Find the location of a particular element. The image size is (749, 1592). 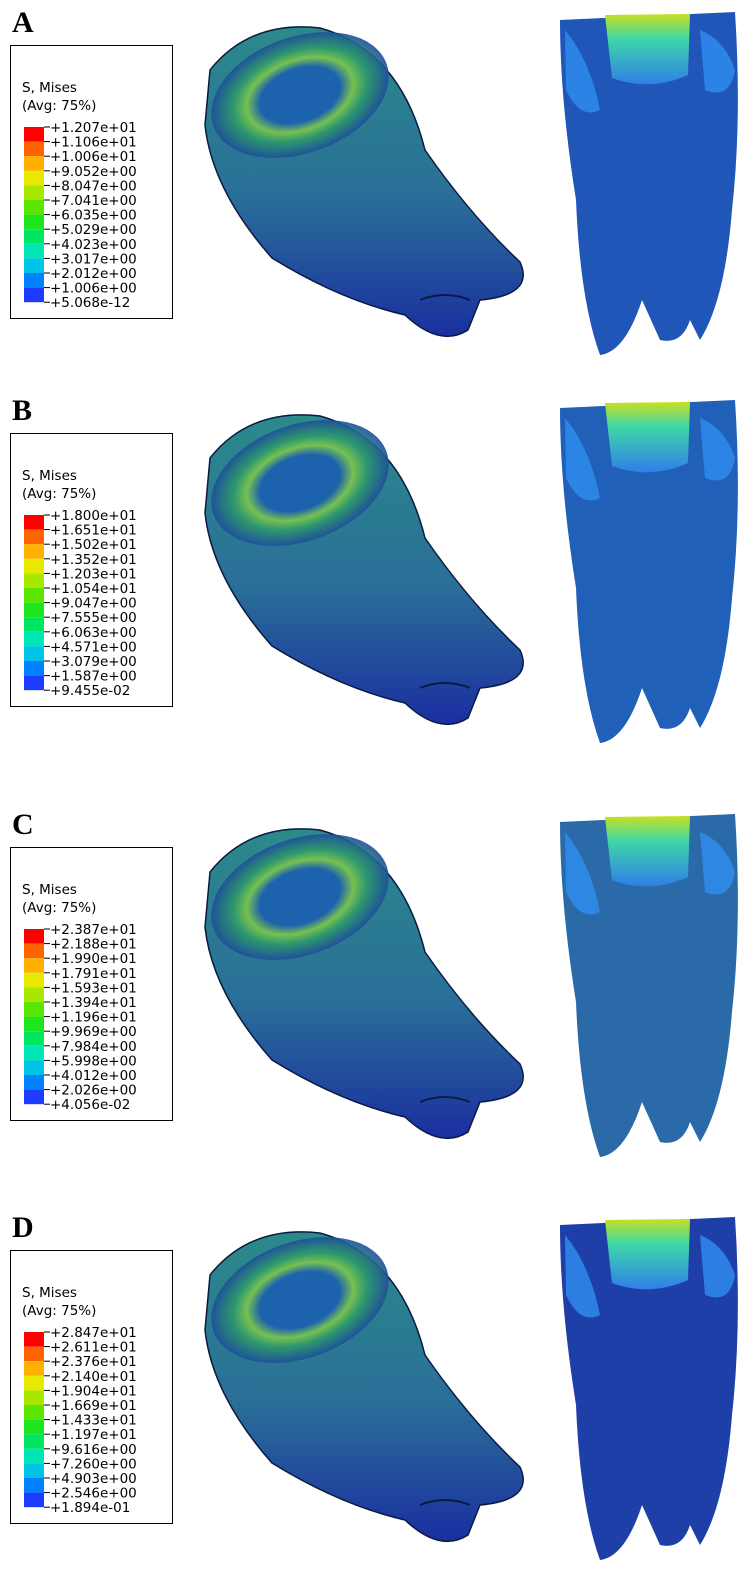

panel-label: D is located at coordinates (23, 1227).